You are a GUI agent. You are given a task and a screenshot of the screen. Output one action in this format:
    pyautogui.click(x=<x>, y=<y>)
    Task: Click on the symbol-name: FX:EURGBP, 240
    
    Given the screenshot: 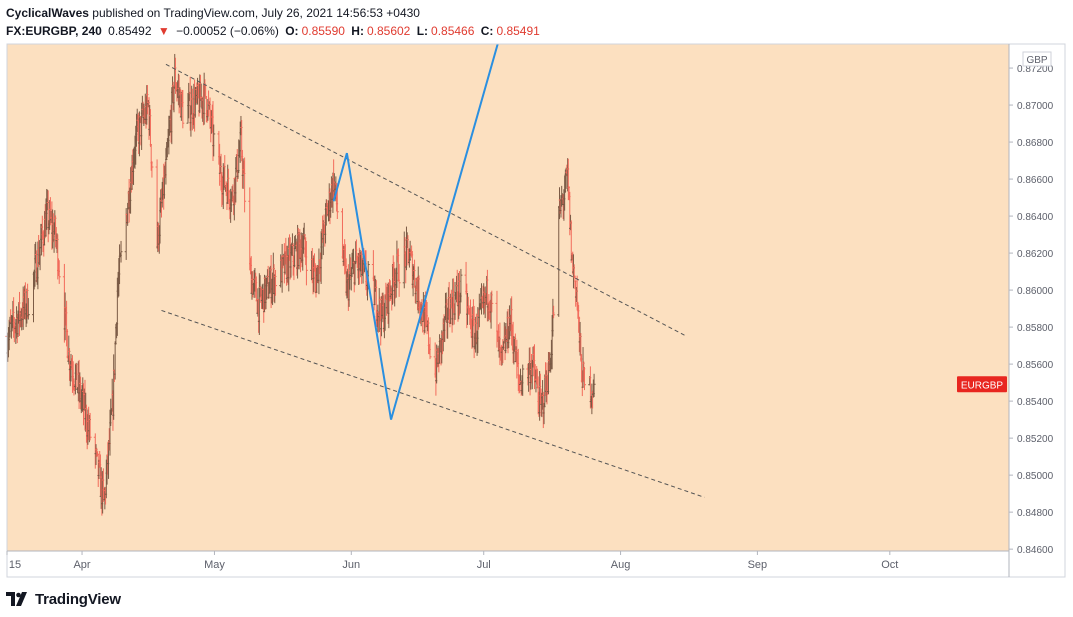 What is the action you would take?
    pyautogui.click(x=54, y=31)
    